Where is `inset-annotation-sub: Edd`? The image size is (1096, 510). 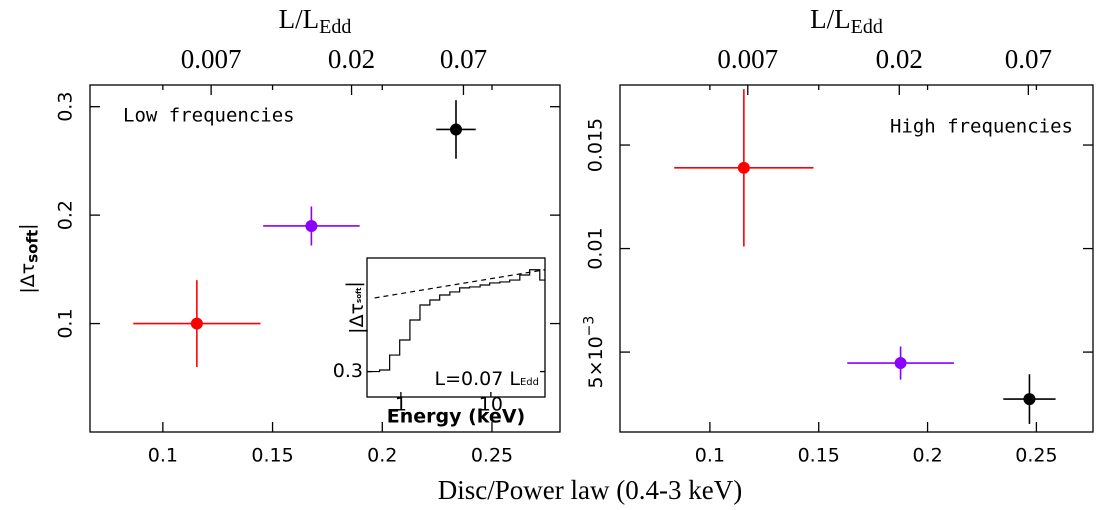
inset-annotation-sub: Edd is located at coordinates (529, 382).